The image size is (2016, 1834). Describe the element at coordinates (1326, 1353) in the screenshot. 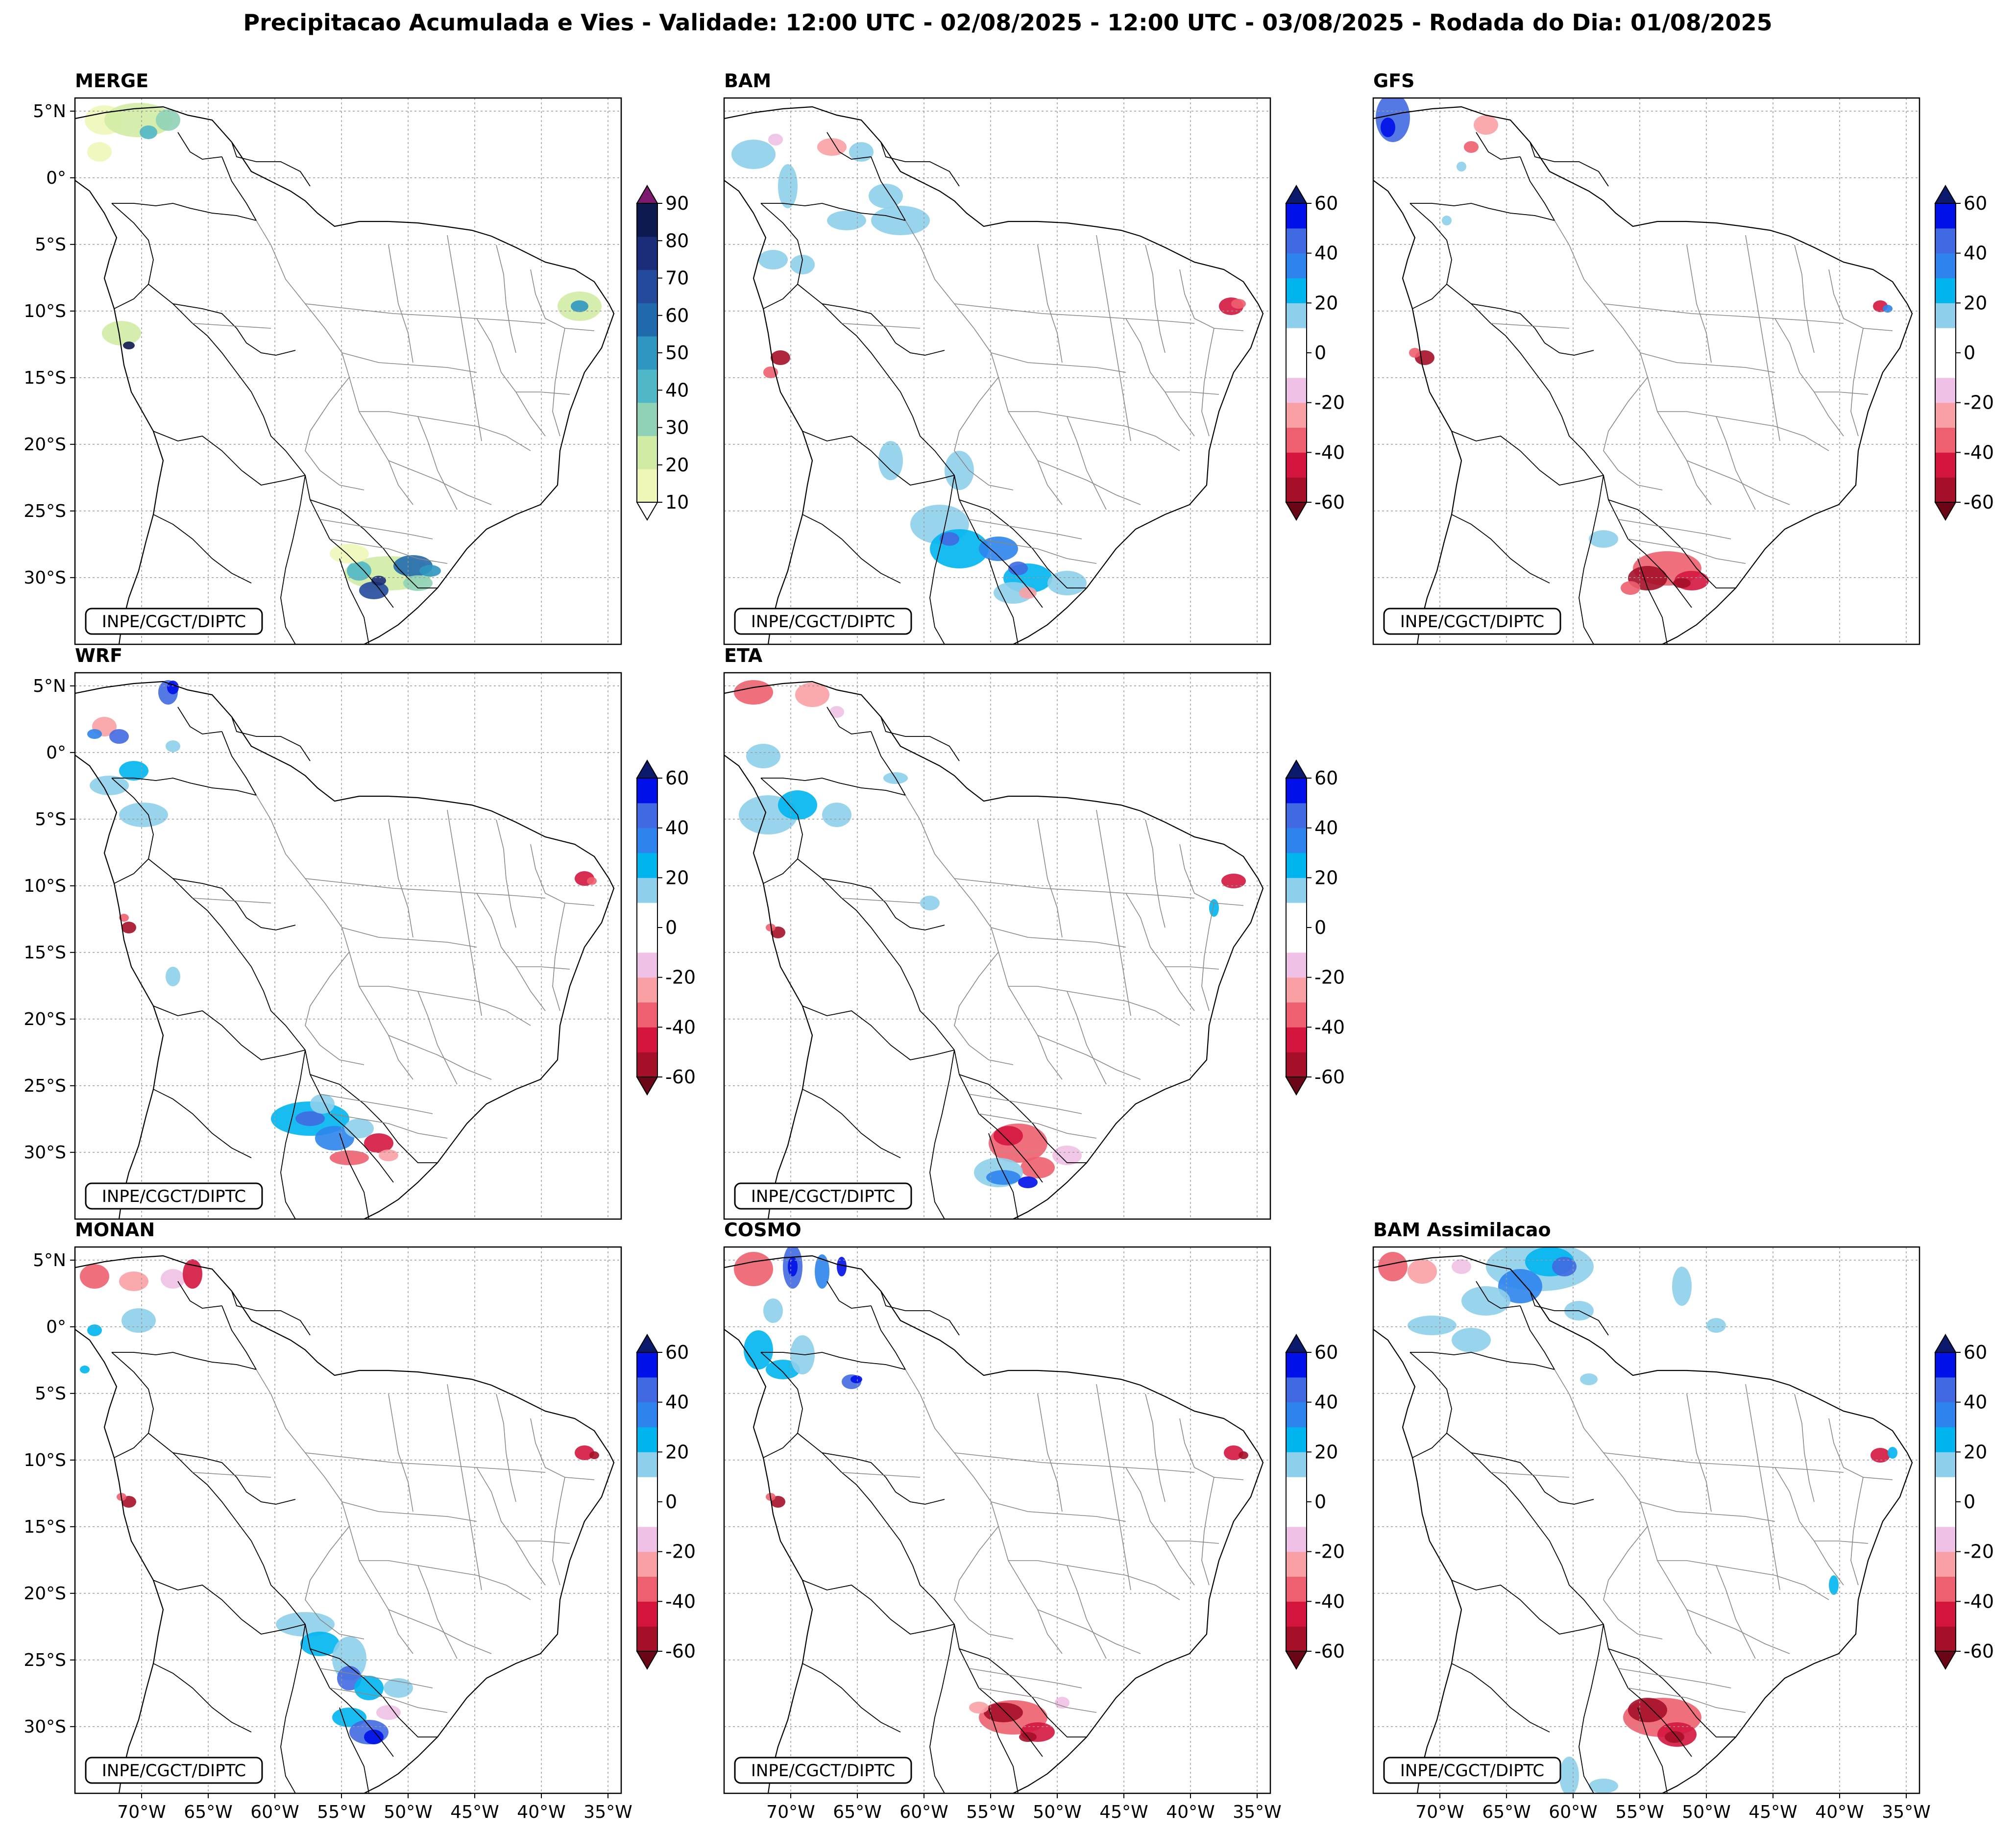

I see `colorbar-tick-label: 60` at that location.